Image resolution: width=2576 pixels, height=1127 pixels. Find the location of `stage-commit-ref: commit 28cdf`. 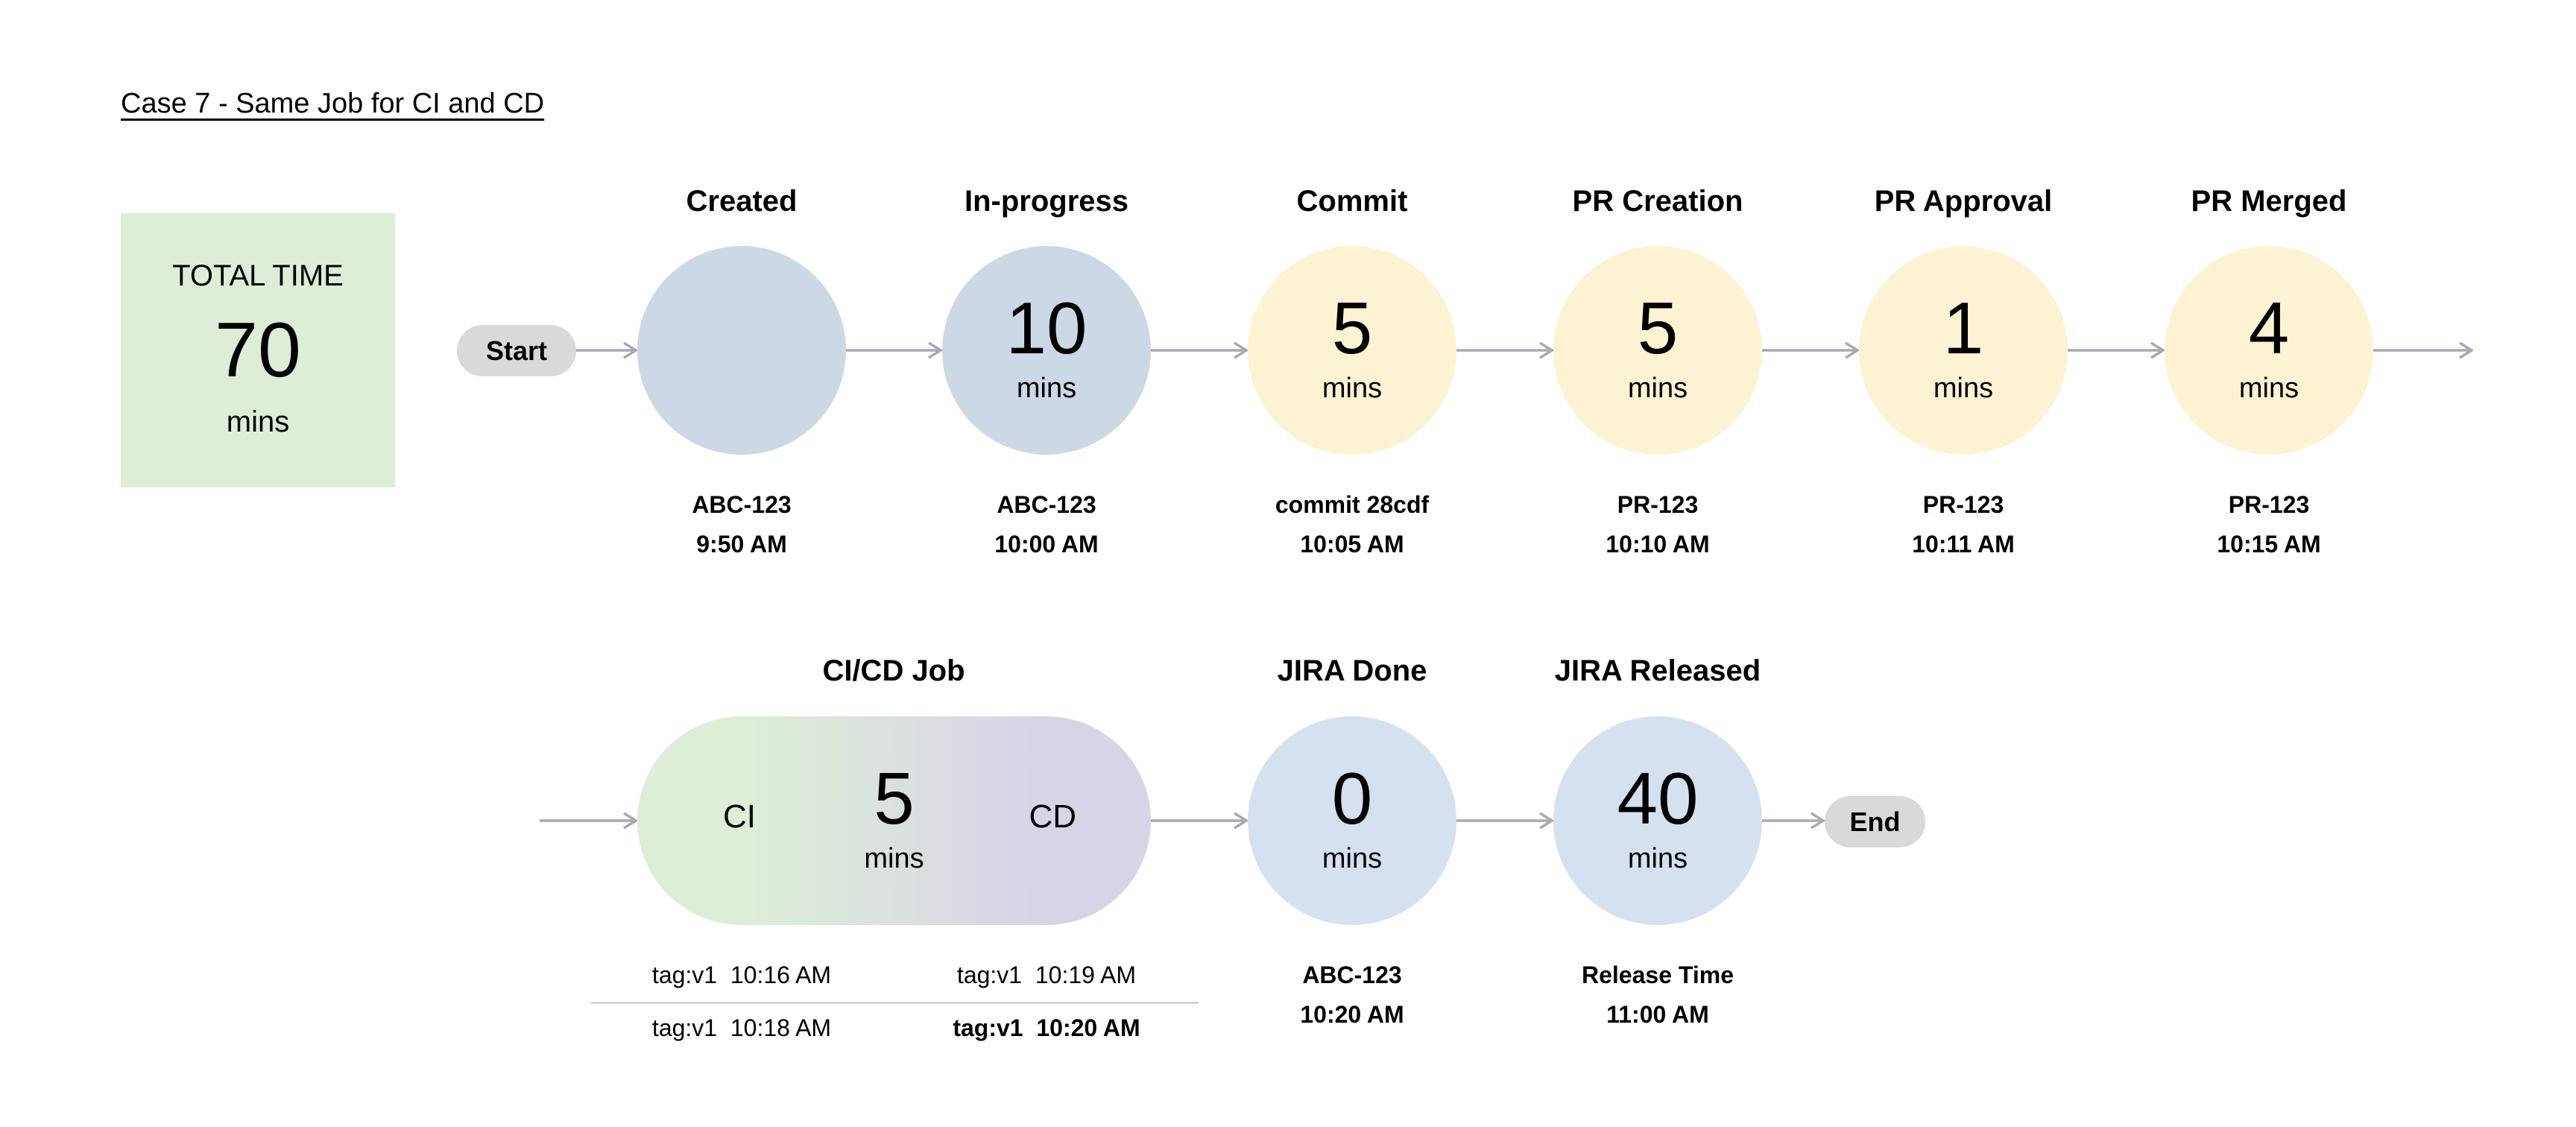

stage-commit-ref: commit 28cdf is located at coordinates (1352, 504).